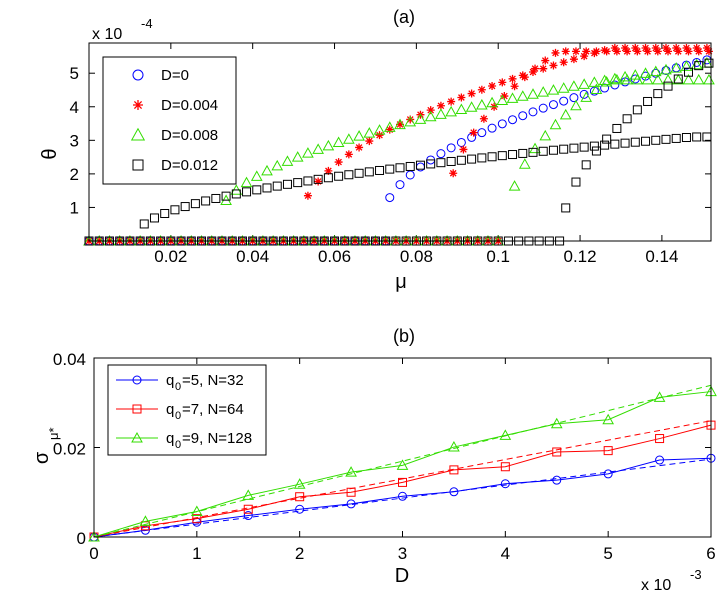  Describe the element at coordinates (170, 380) in the screenshot. I see `panel-b-legend-q-prefix-0: q` at that location.